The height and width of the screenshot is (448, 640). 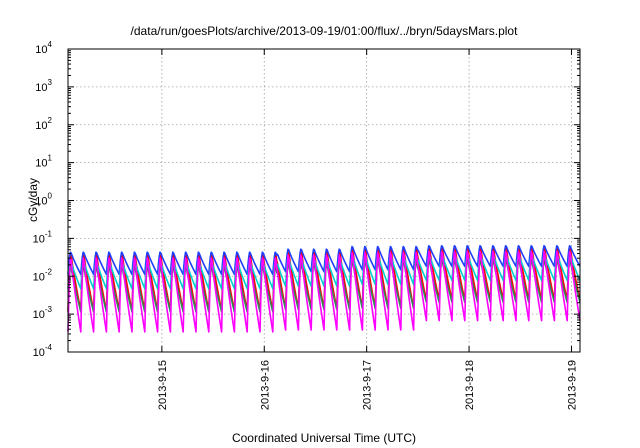 What do you see at coordinates (368, 385) in the screenshot?
I see `x-tick-label: 2013-9-17` at bounding box center [368, 385].